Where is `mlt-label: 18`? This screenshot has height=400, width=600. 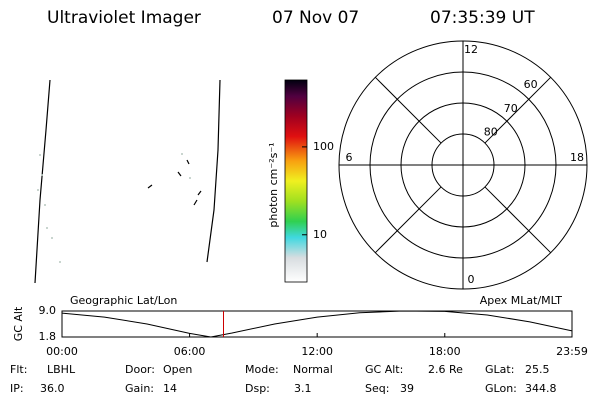 mlt-label: 18 is located at coordinates (577, 157).